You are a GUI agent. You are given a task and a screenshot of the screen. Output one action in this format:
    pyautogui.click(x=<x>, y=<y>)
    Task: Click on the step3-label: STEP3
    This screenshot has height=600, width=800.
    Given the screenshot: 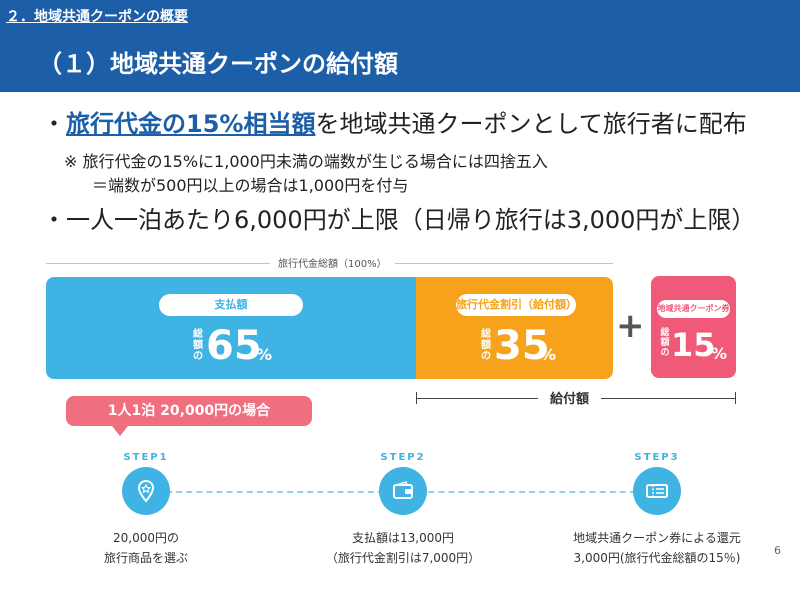 What is the action you would take?
    pyautogui.click(x=657, y=457)
    